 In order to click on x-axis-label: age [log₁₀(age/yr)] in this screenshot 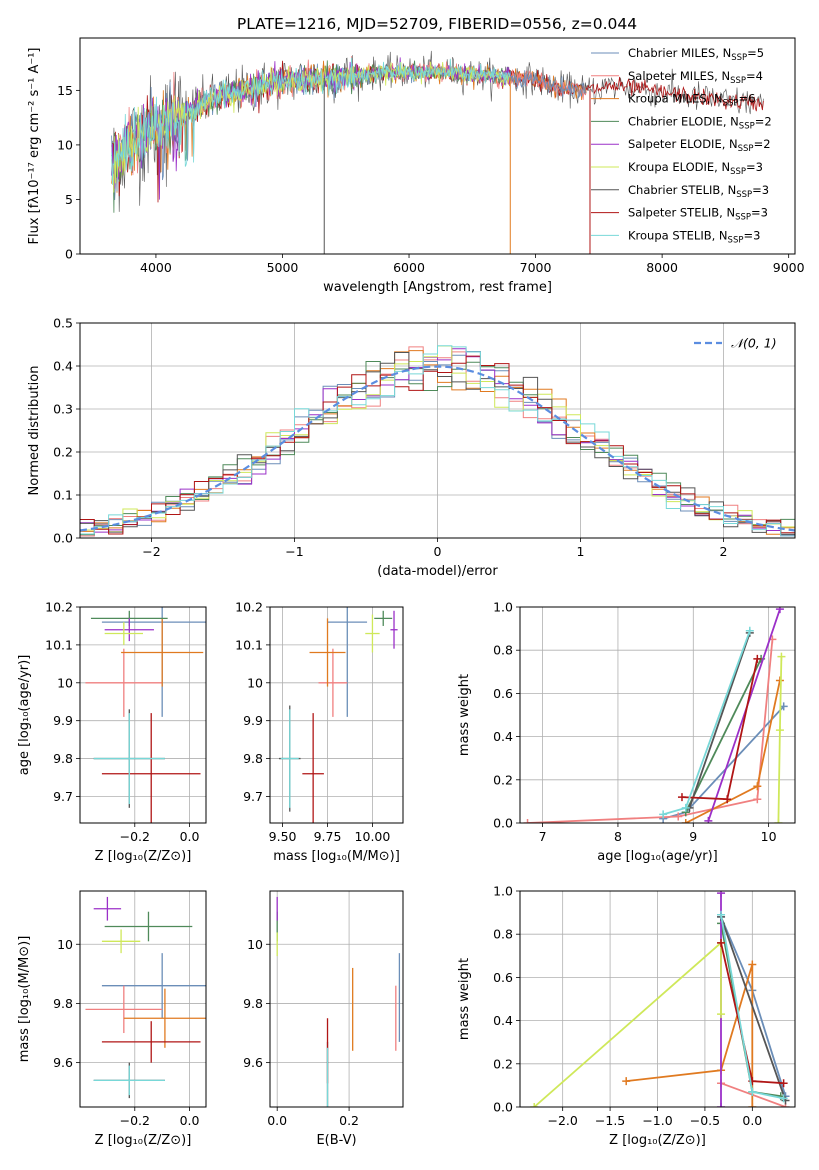, I will do `click(657, 856)`.